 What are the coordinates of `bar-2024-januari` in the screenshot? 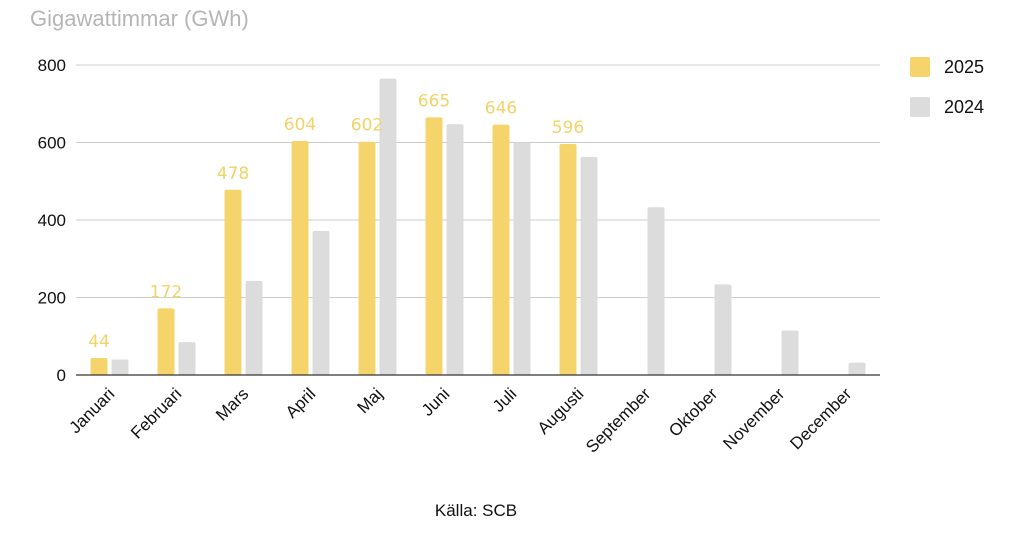 It's located at (120, 367).